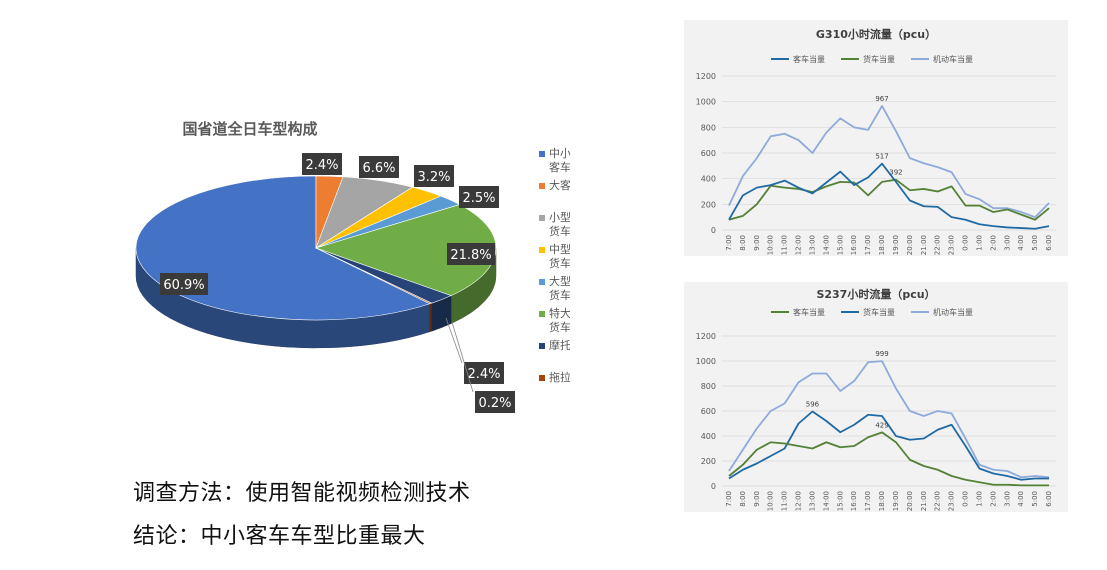 The width and height of the screenshot is (1107, 570). I want to click on pie-leader-line, so click(462, 357).